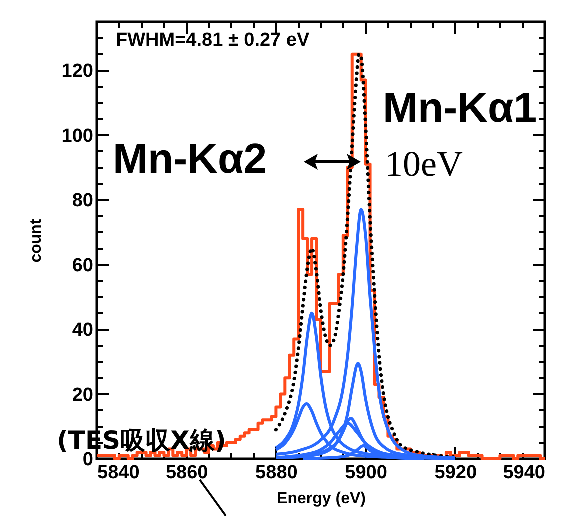 The height and width of the screenshot is (516, 570). What do you see at coordinates (366, 473) in the screenshot?
I see `x-tick-label: 5900` at bounding box center [366, 473].